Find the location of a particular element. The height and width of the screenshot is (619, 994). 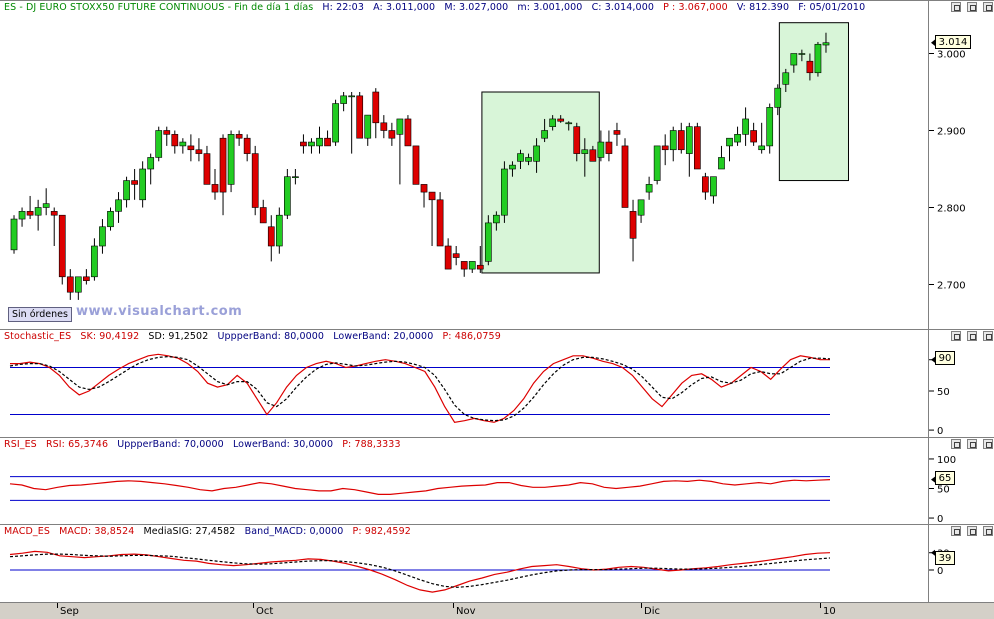

macd-panel-minimize-button is located at coordinates (956, 531).